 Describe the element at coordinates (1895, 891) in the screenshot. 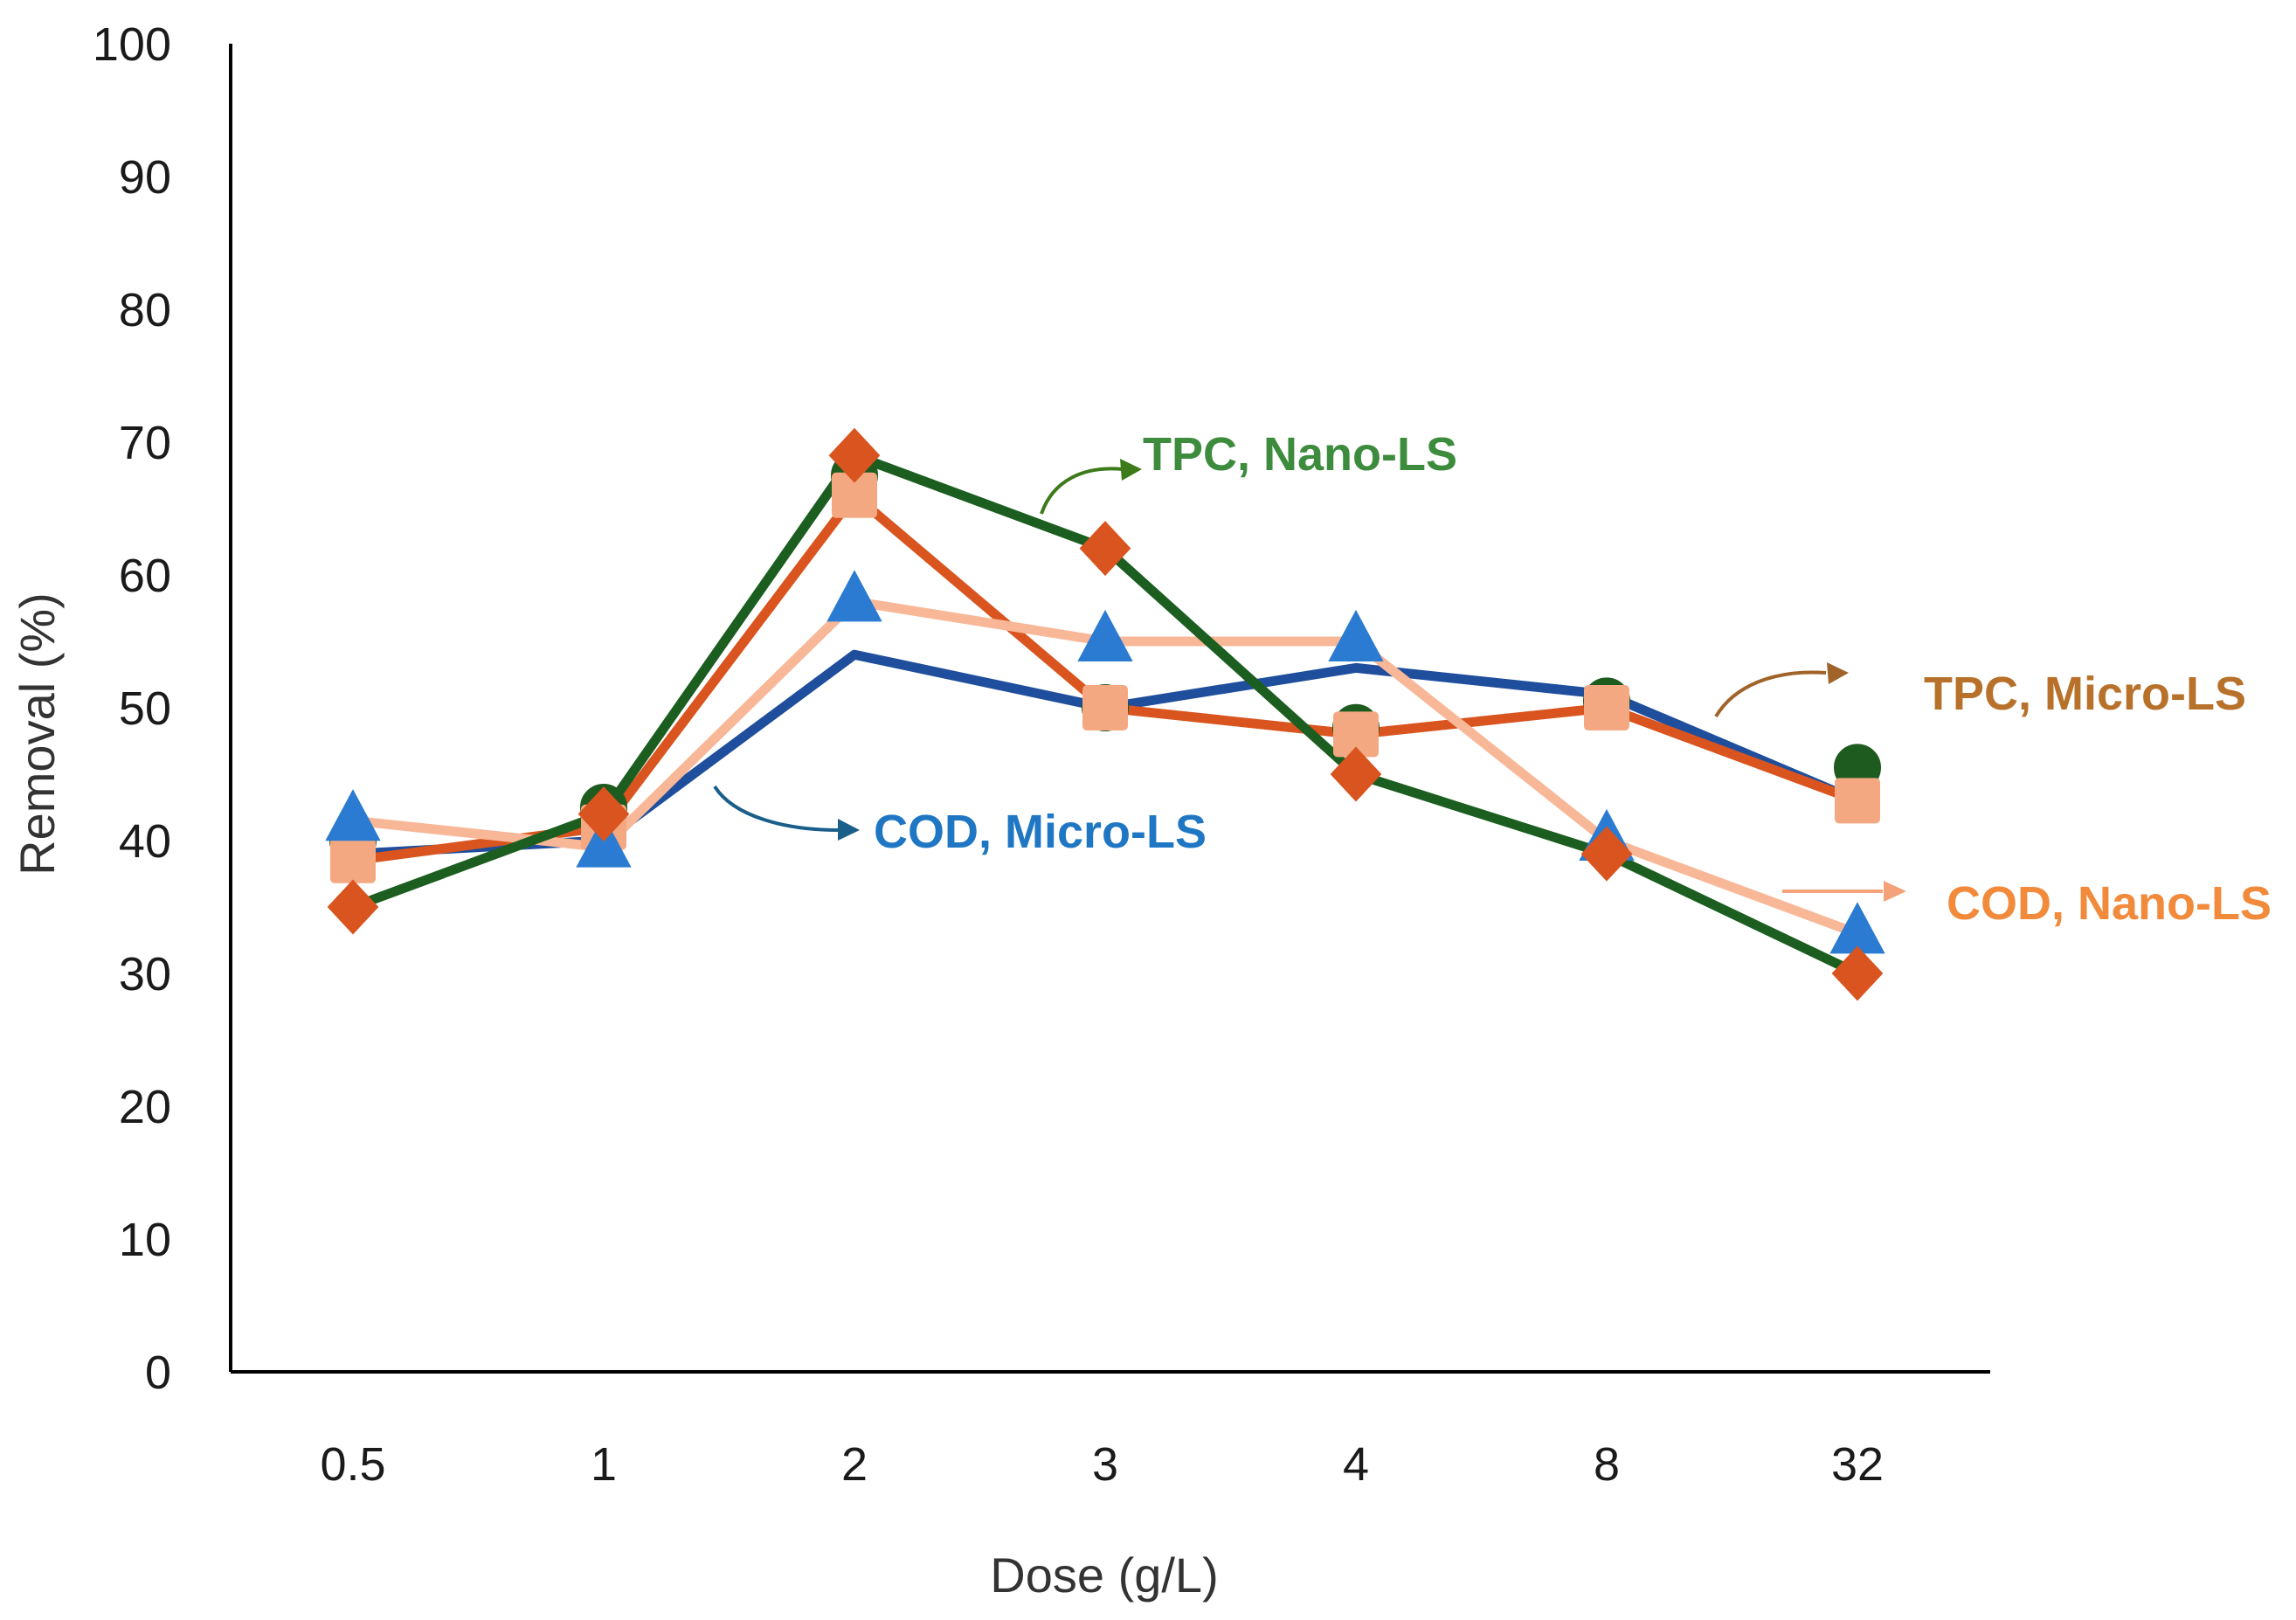

I see `annotation-arrowhead-cod-nano` at that location.